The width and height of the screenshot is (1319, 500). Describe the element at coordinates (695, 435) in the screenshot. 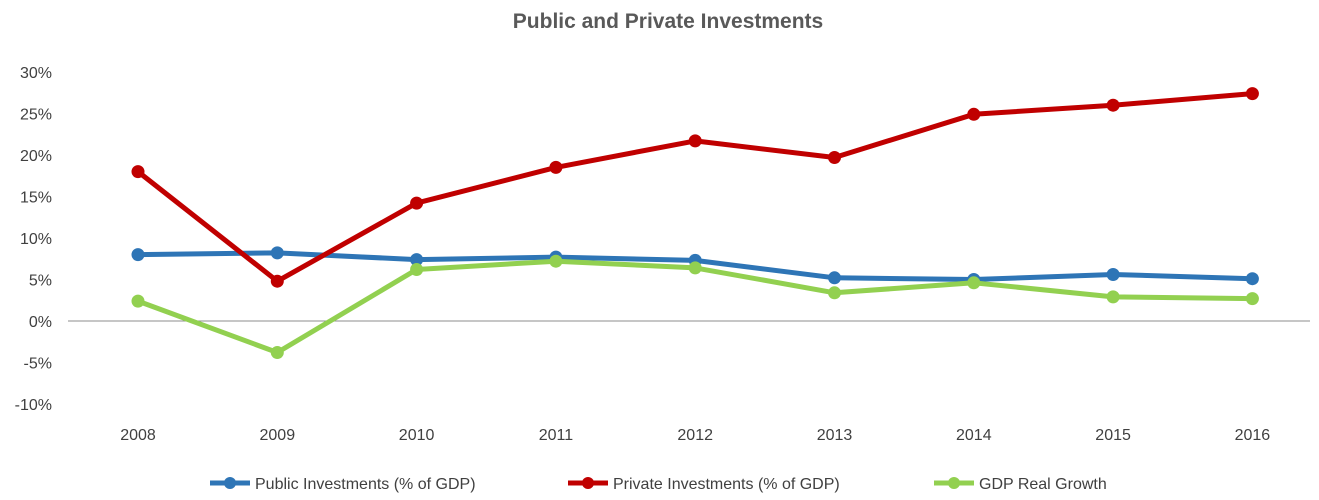

I see `x-tick-label: 2012` at that location.